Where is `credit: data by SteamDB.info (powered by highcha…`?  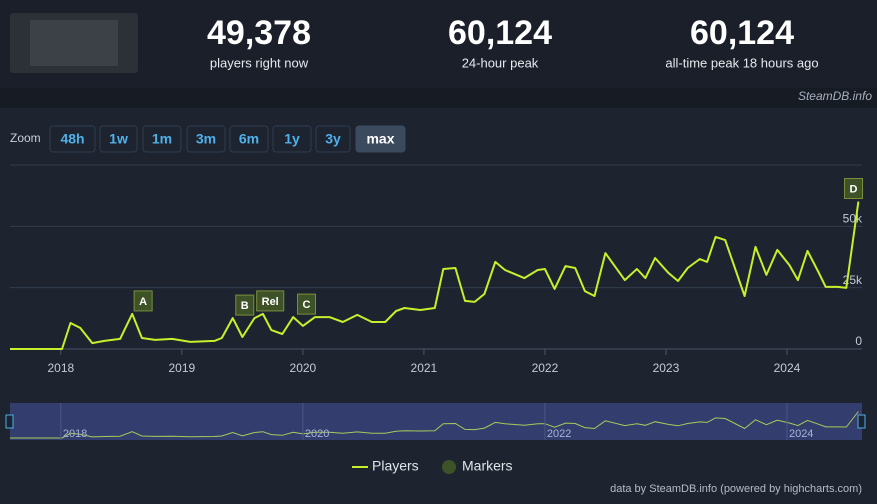 credit: data by SteamDB.info (powered by highcha… is located at coordinates (736, 489).